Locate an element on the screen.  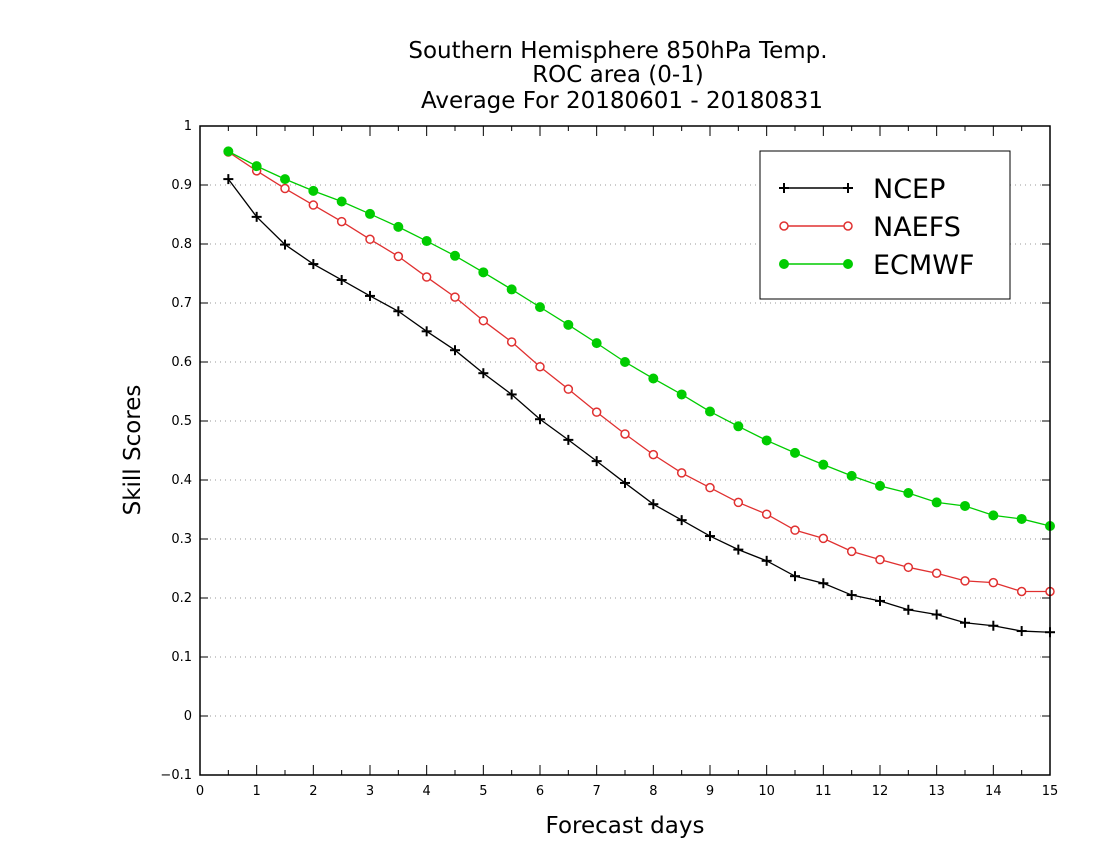
chart-title-line-1: Southern Hemisphere 850hPa Temp. is located at coordinates (617, 51).